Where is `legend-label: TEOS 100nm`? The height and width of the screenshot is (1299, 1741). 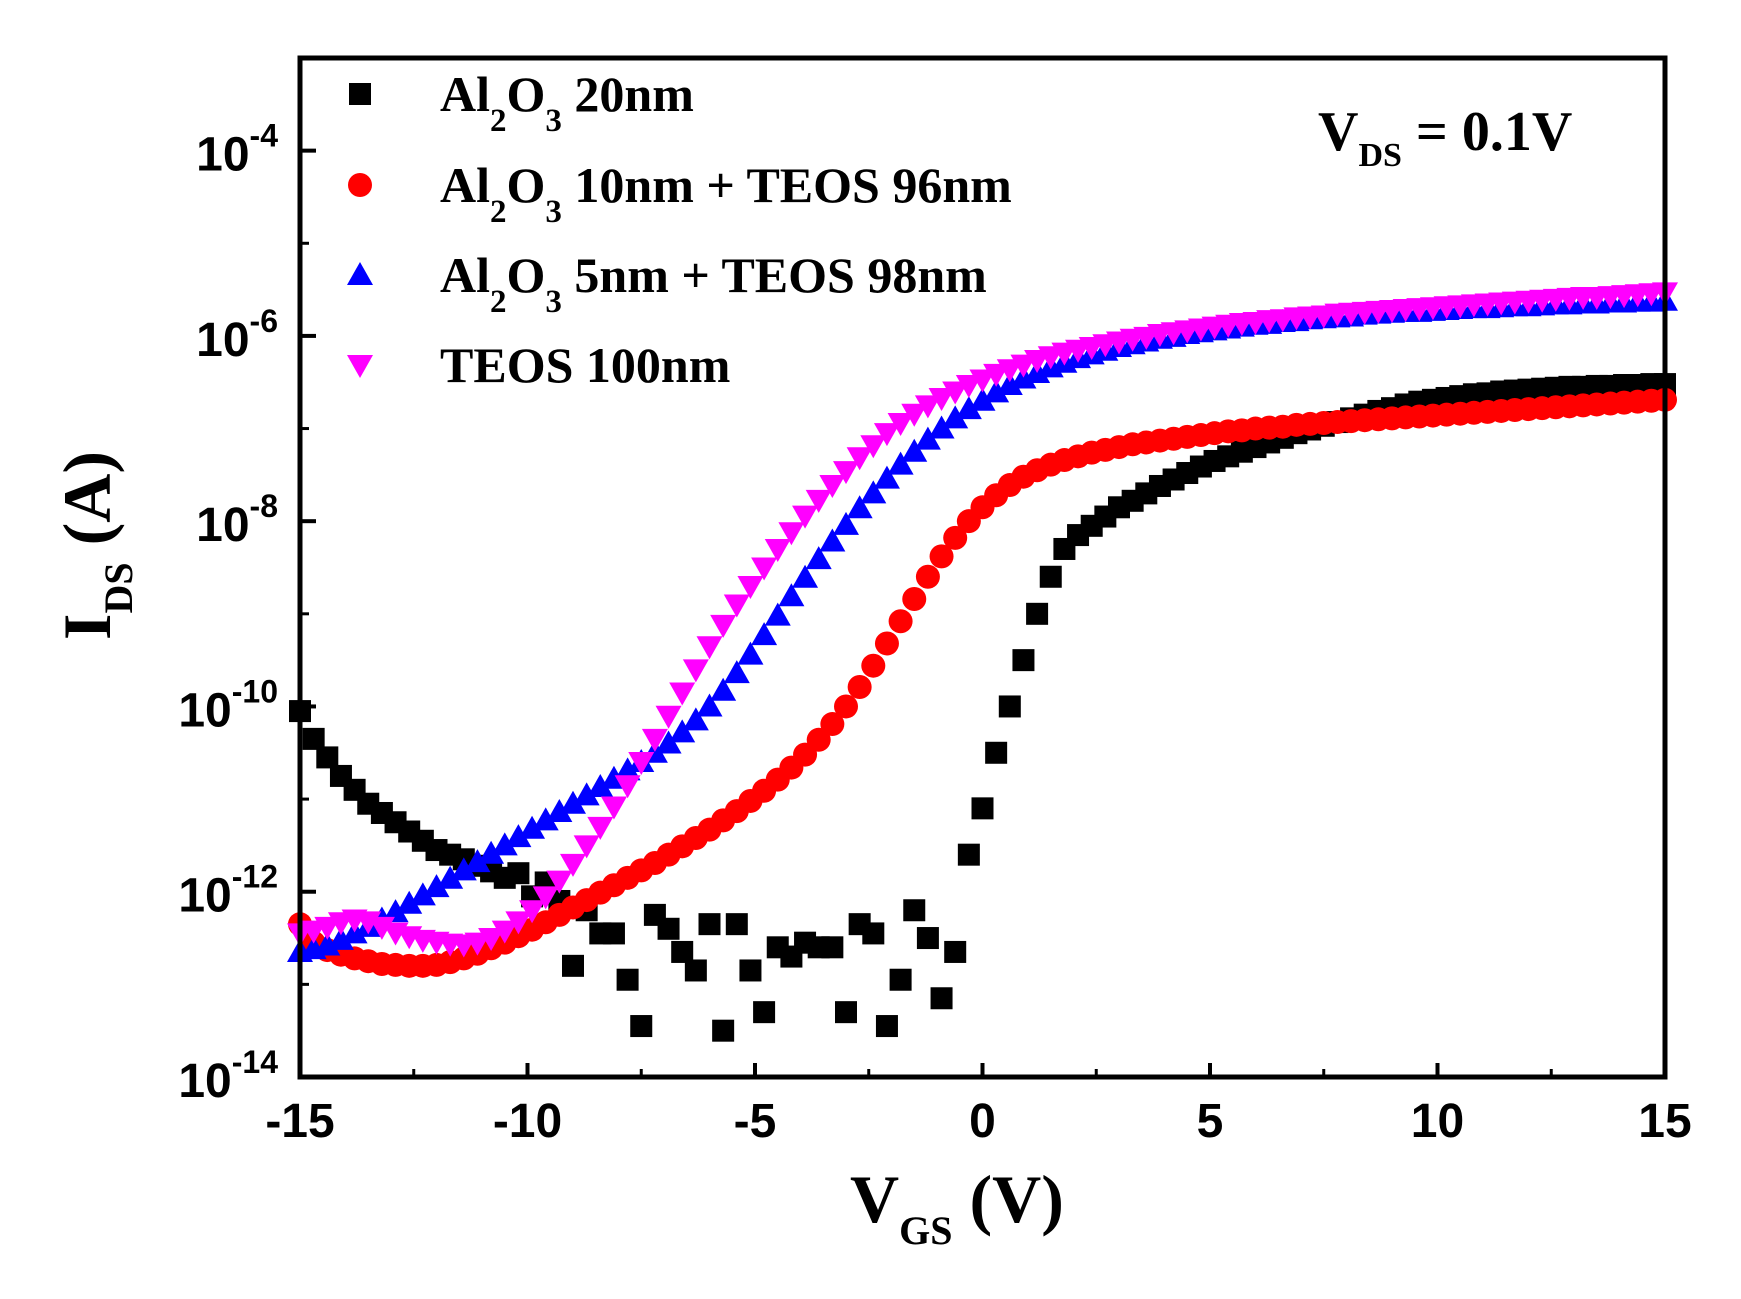
legend-label: TEOS 100nm is located at coordinates (585, 365).